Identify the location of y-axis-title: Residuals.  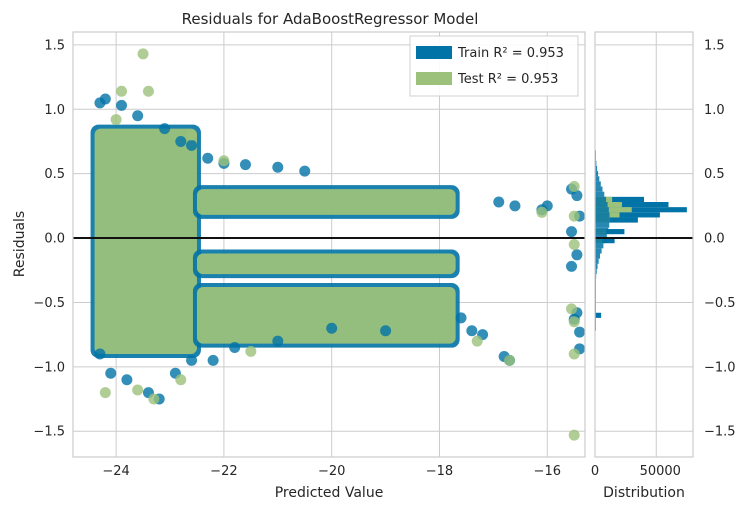
(20, 244).